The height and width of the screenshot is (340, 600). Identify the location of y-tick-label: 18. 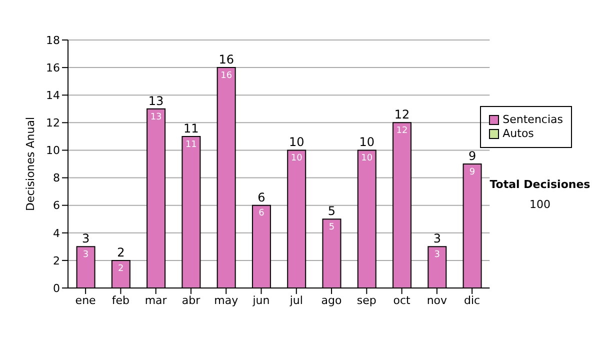
(53, 40).